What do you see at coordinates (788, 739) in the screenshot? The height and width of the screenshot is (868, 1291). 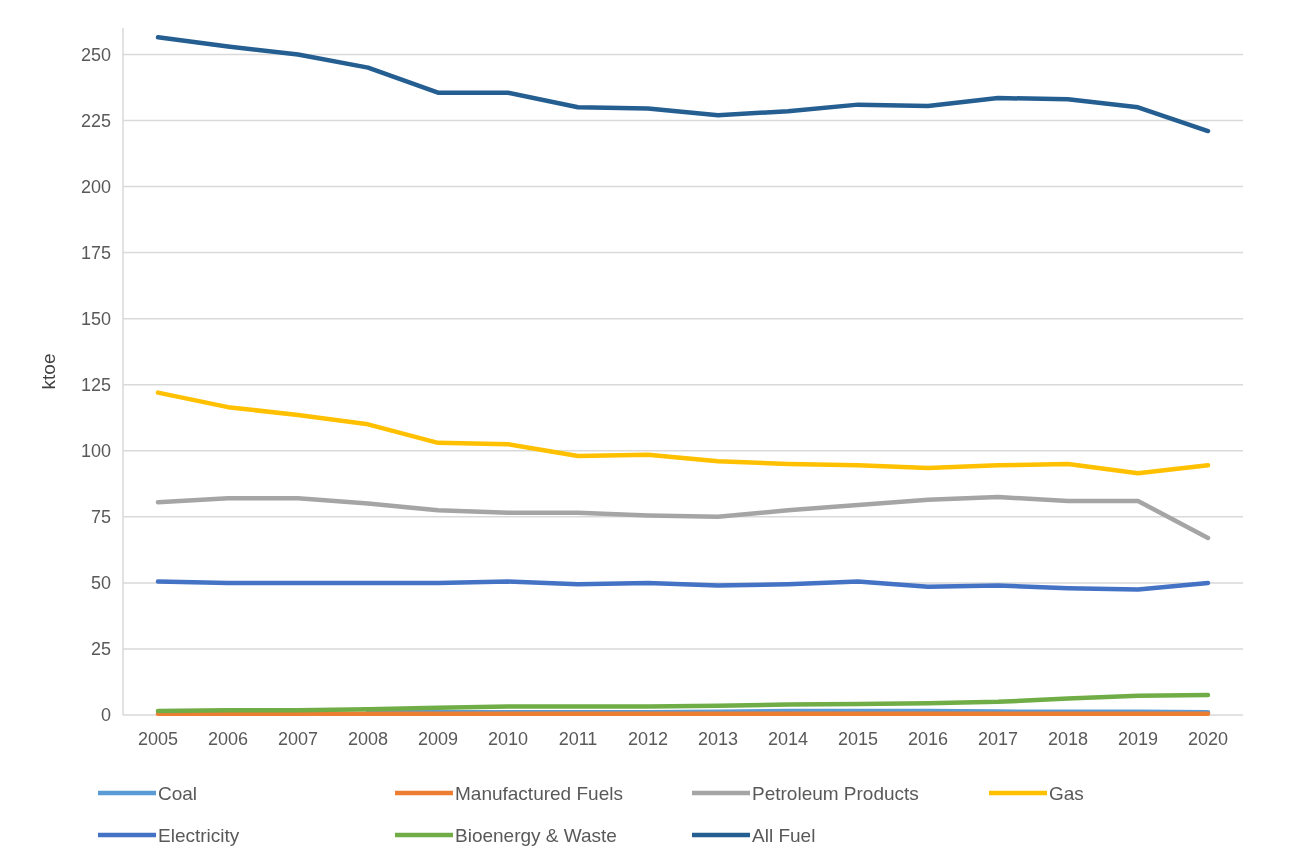 I see `x-tick-label: 2014` at bounding box center [788, 739].